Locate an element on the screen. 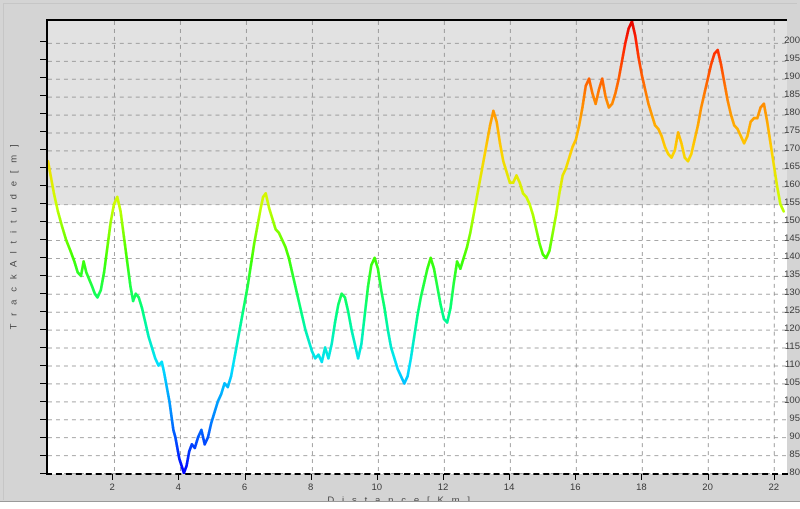 Image resolution: width=800 pixels, height=509 pixels. y-tick-label: 160 is located at coordinates (792, 184).